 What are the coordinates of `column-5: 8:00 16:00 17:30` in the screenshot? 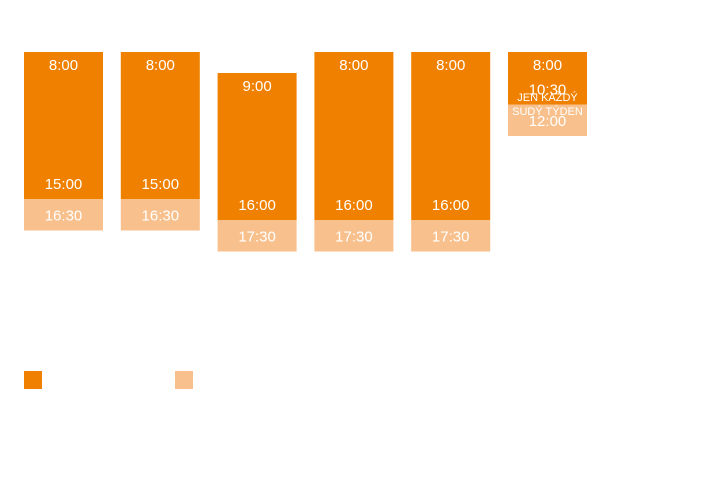 It's located at (451, 152).